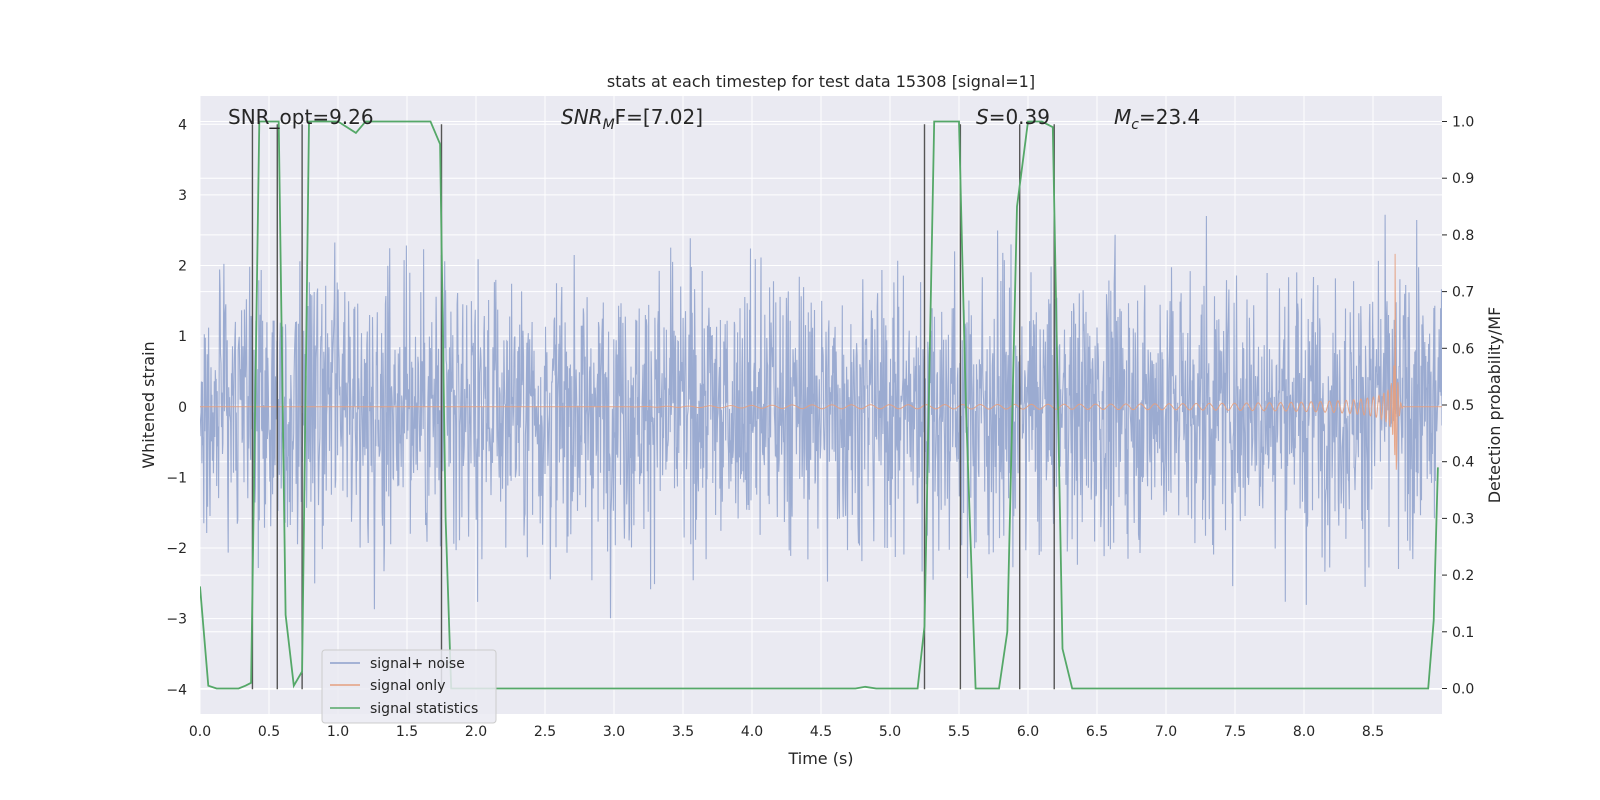 The width and height of the screenshot is (1600, 800). What do you see at coordinates (176, 549) in the screenshot?
I see `y-left-tick-label: −2` at bounding box center [176, 549].